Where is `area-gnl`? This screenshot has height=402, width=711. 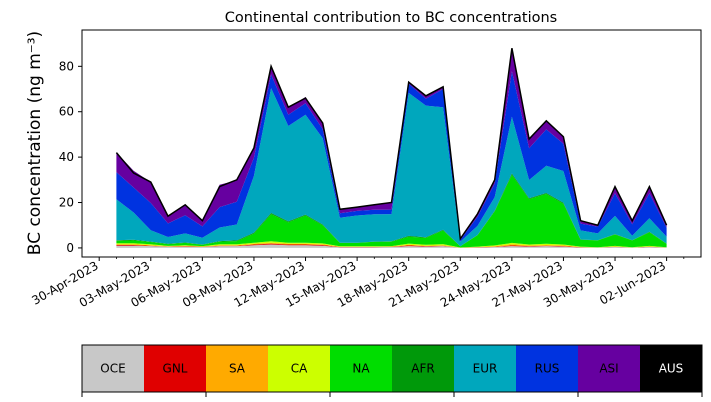
area-gnl is located at coordinates (391, 245).